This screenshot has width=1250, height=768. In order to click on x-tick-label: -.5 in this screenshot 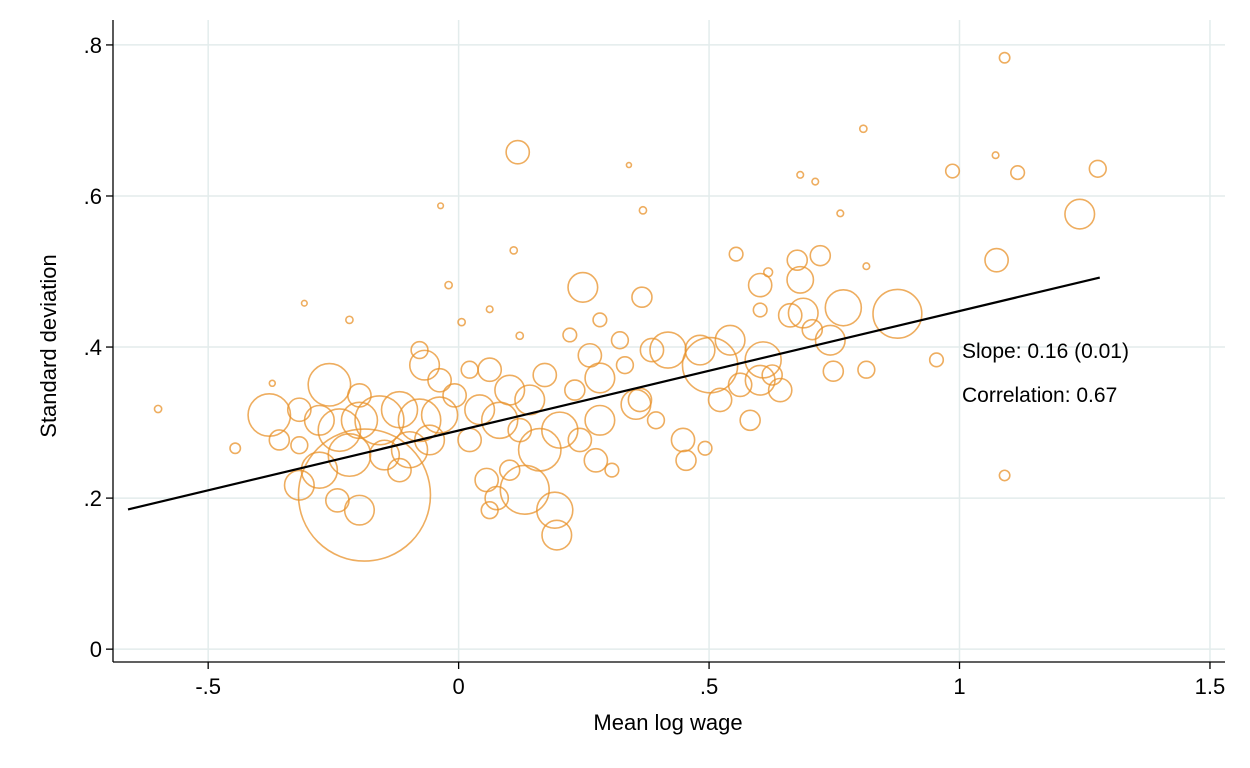, I will do `click(208, 686)`.